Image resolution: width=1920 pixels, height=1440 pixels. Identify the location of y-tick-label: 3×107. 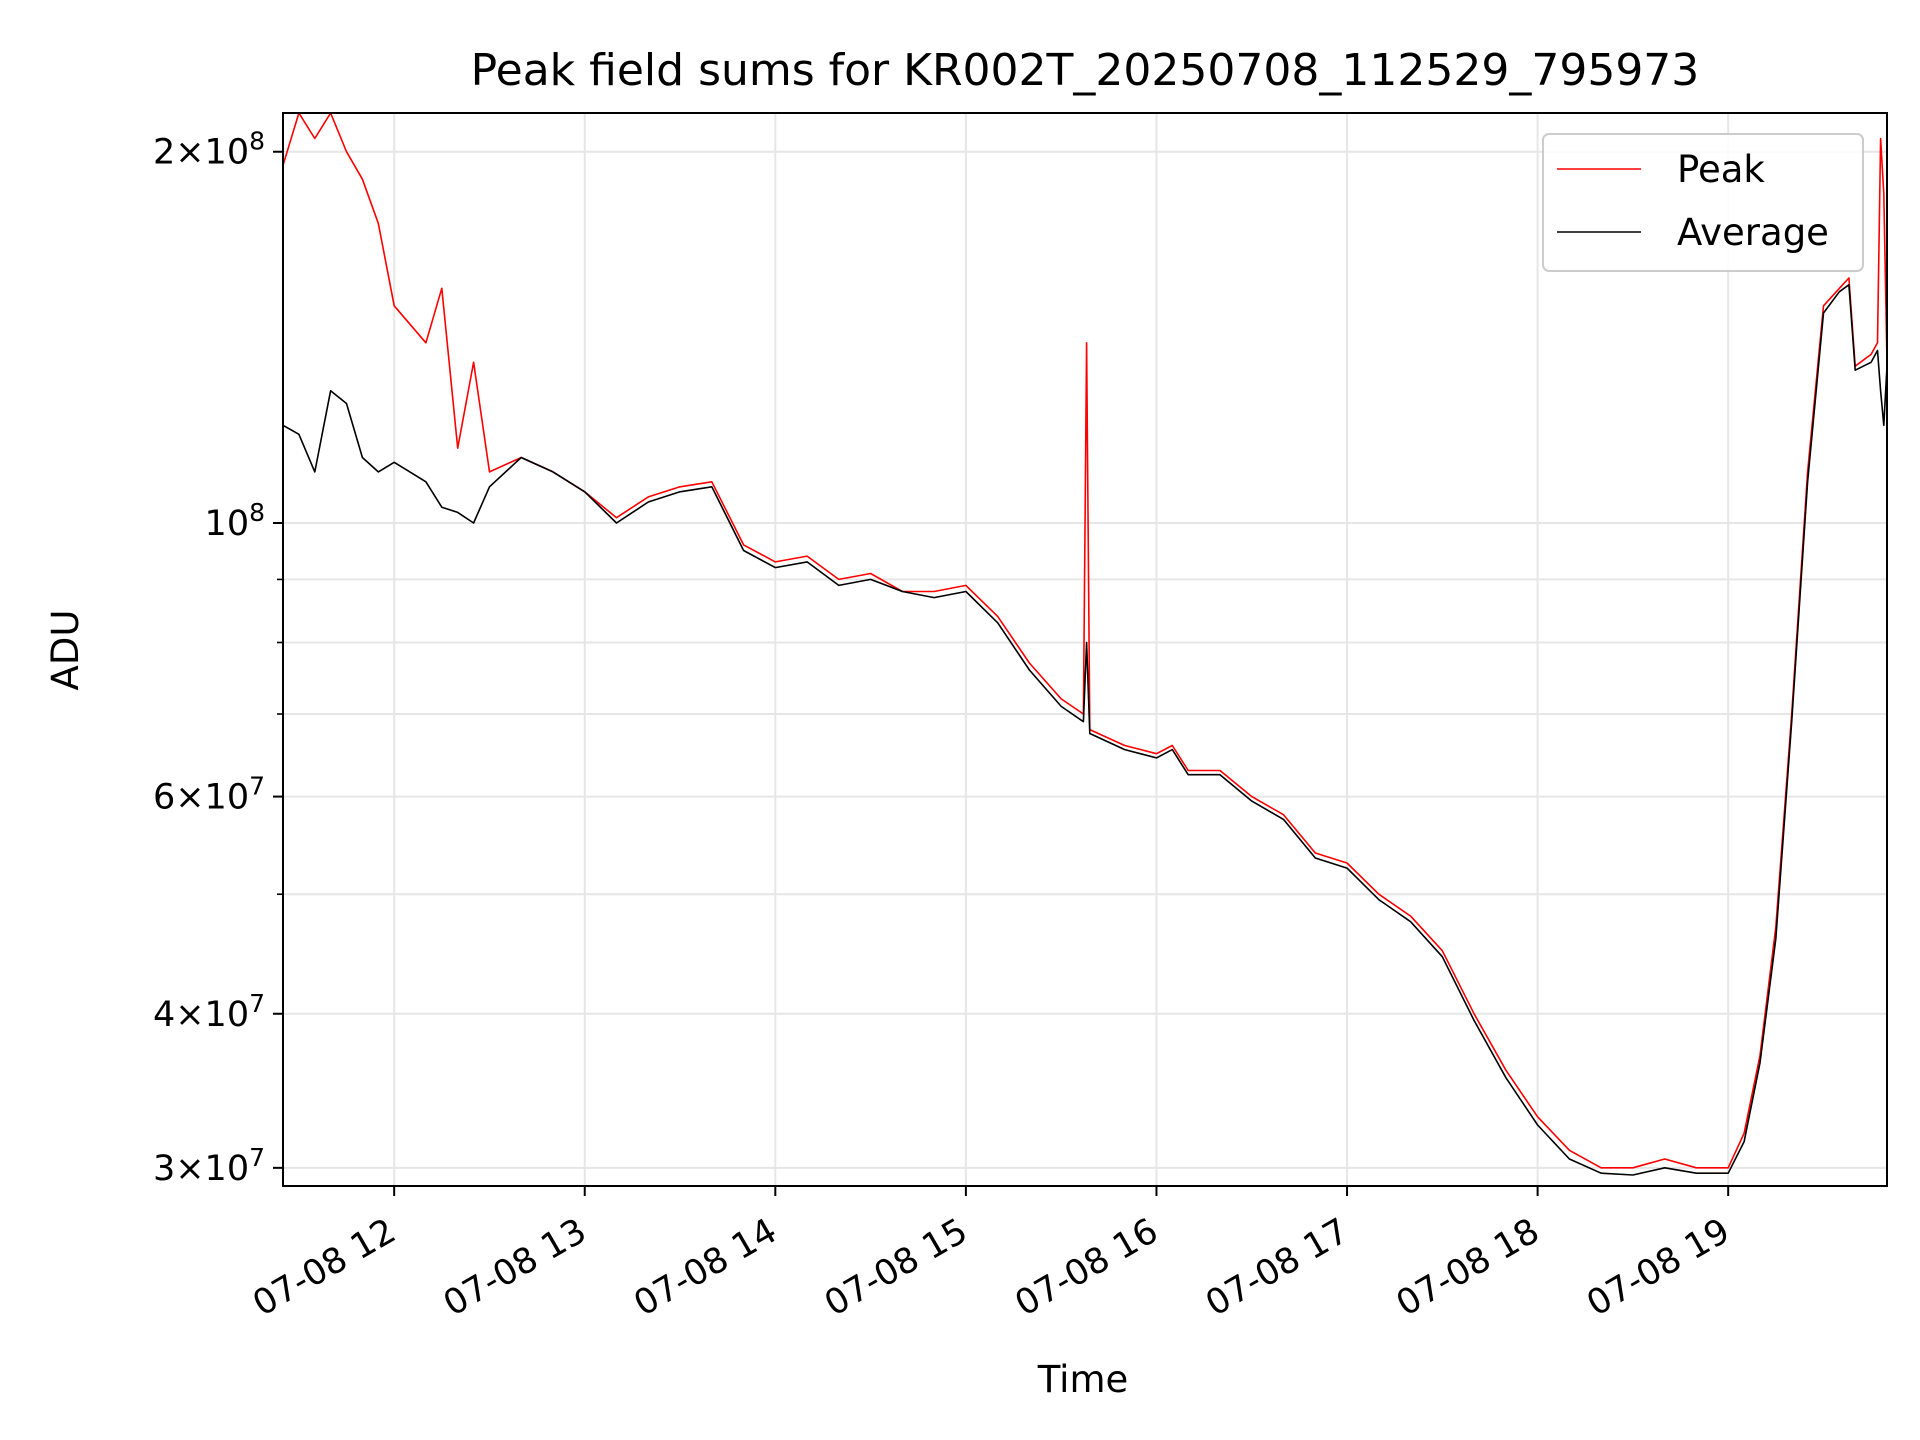
(209, 1166).